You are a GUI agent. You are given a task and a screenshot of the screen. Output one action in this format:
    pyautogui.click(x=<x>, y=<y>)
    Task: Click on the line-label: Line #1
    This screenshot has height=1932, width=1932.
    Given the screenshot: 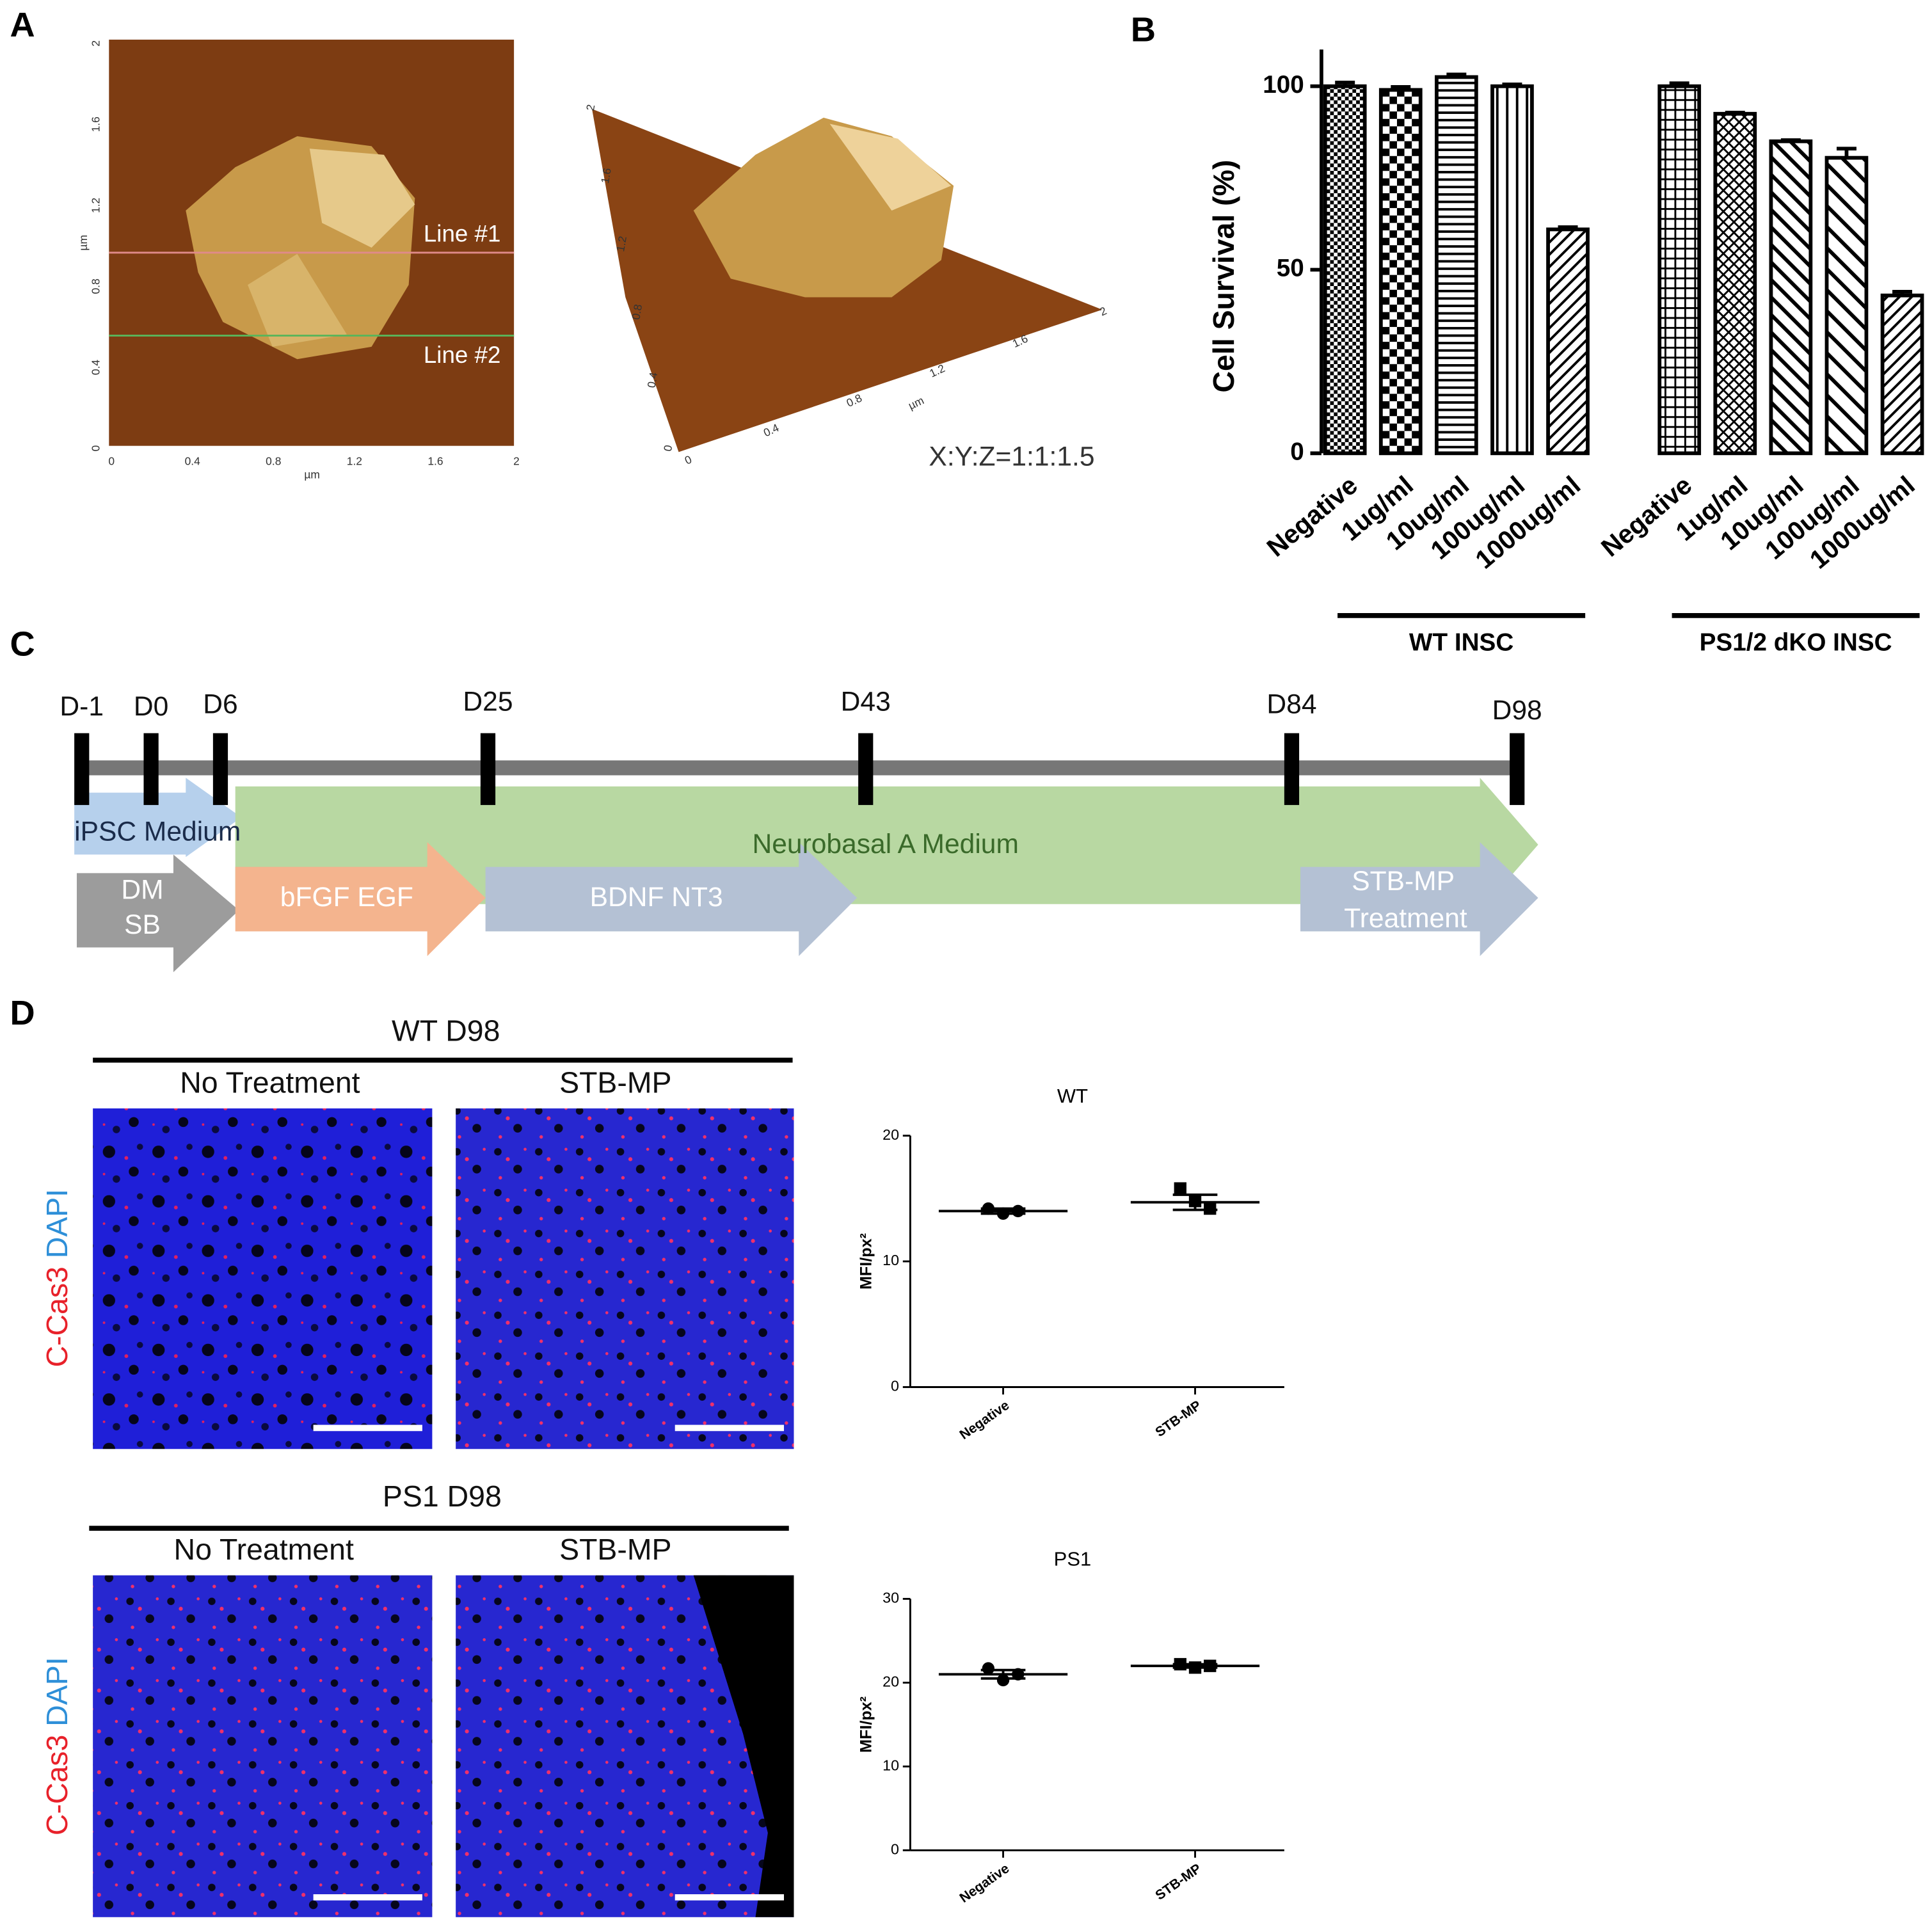 What is the action you would take?
    pyautogui.click(x=462, y=233)
    